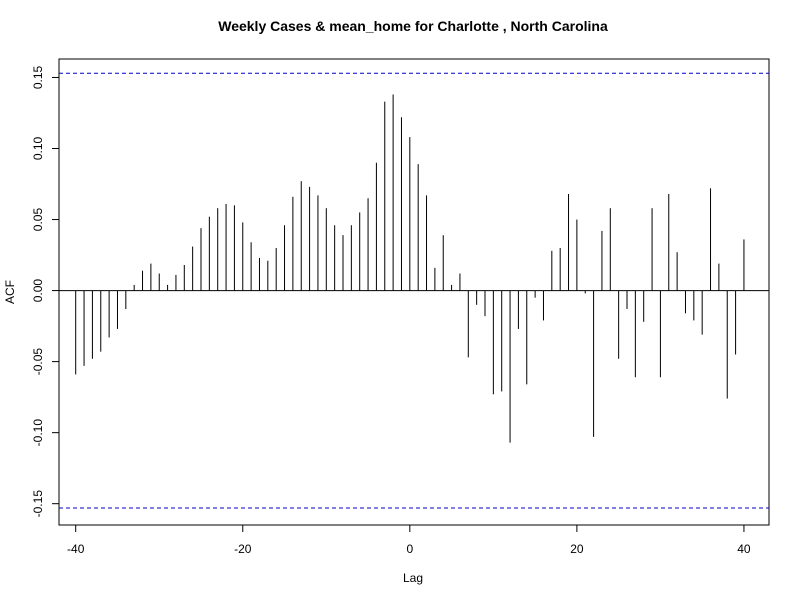 This screenshot has width=800, height=600. Describe the element at coordinates (38, 291) in the screenshot. I see `y-tick-label: 0.00` at that location.